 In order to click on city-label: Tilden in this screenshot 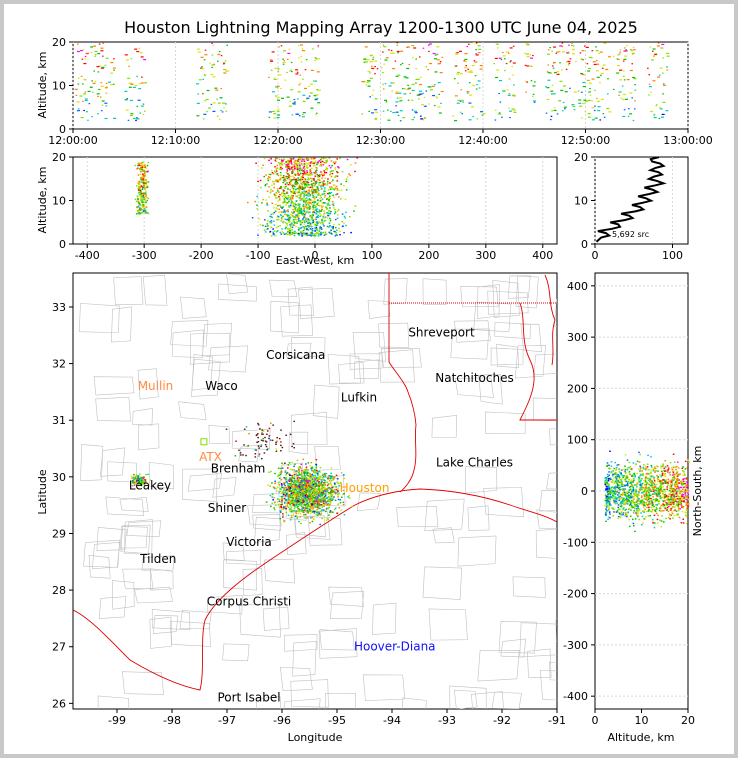, I will do `click(157, 559)`.